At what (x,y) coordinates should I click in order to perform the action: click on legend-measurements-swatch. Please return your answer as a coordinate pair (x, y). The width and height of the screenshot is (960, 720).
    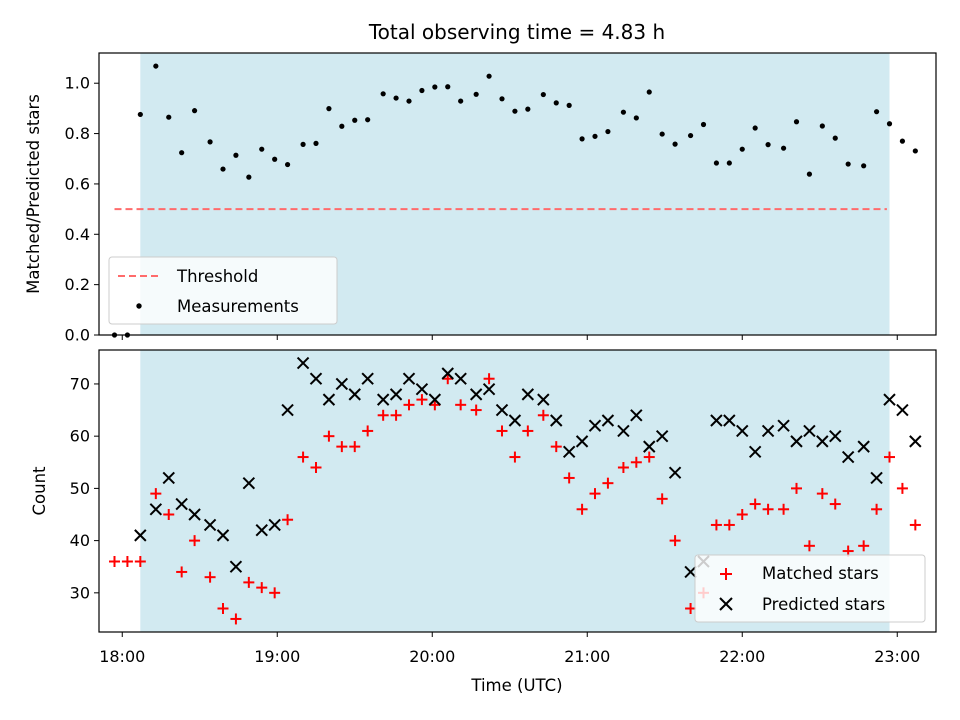
    Looking at the image, I should click on (139, 306).